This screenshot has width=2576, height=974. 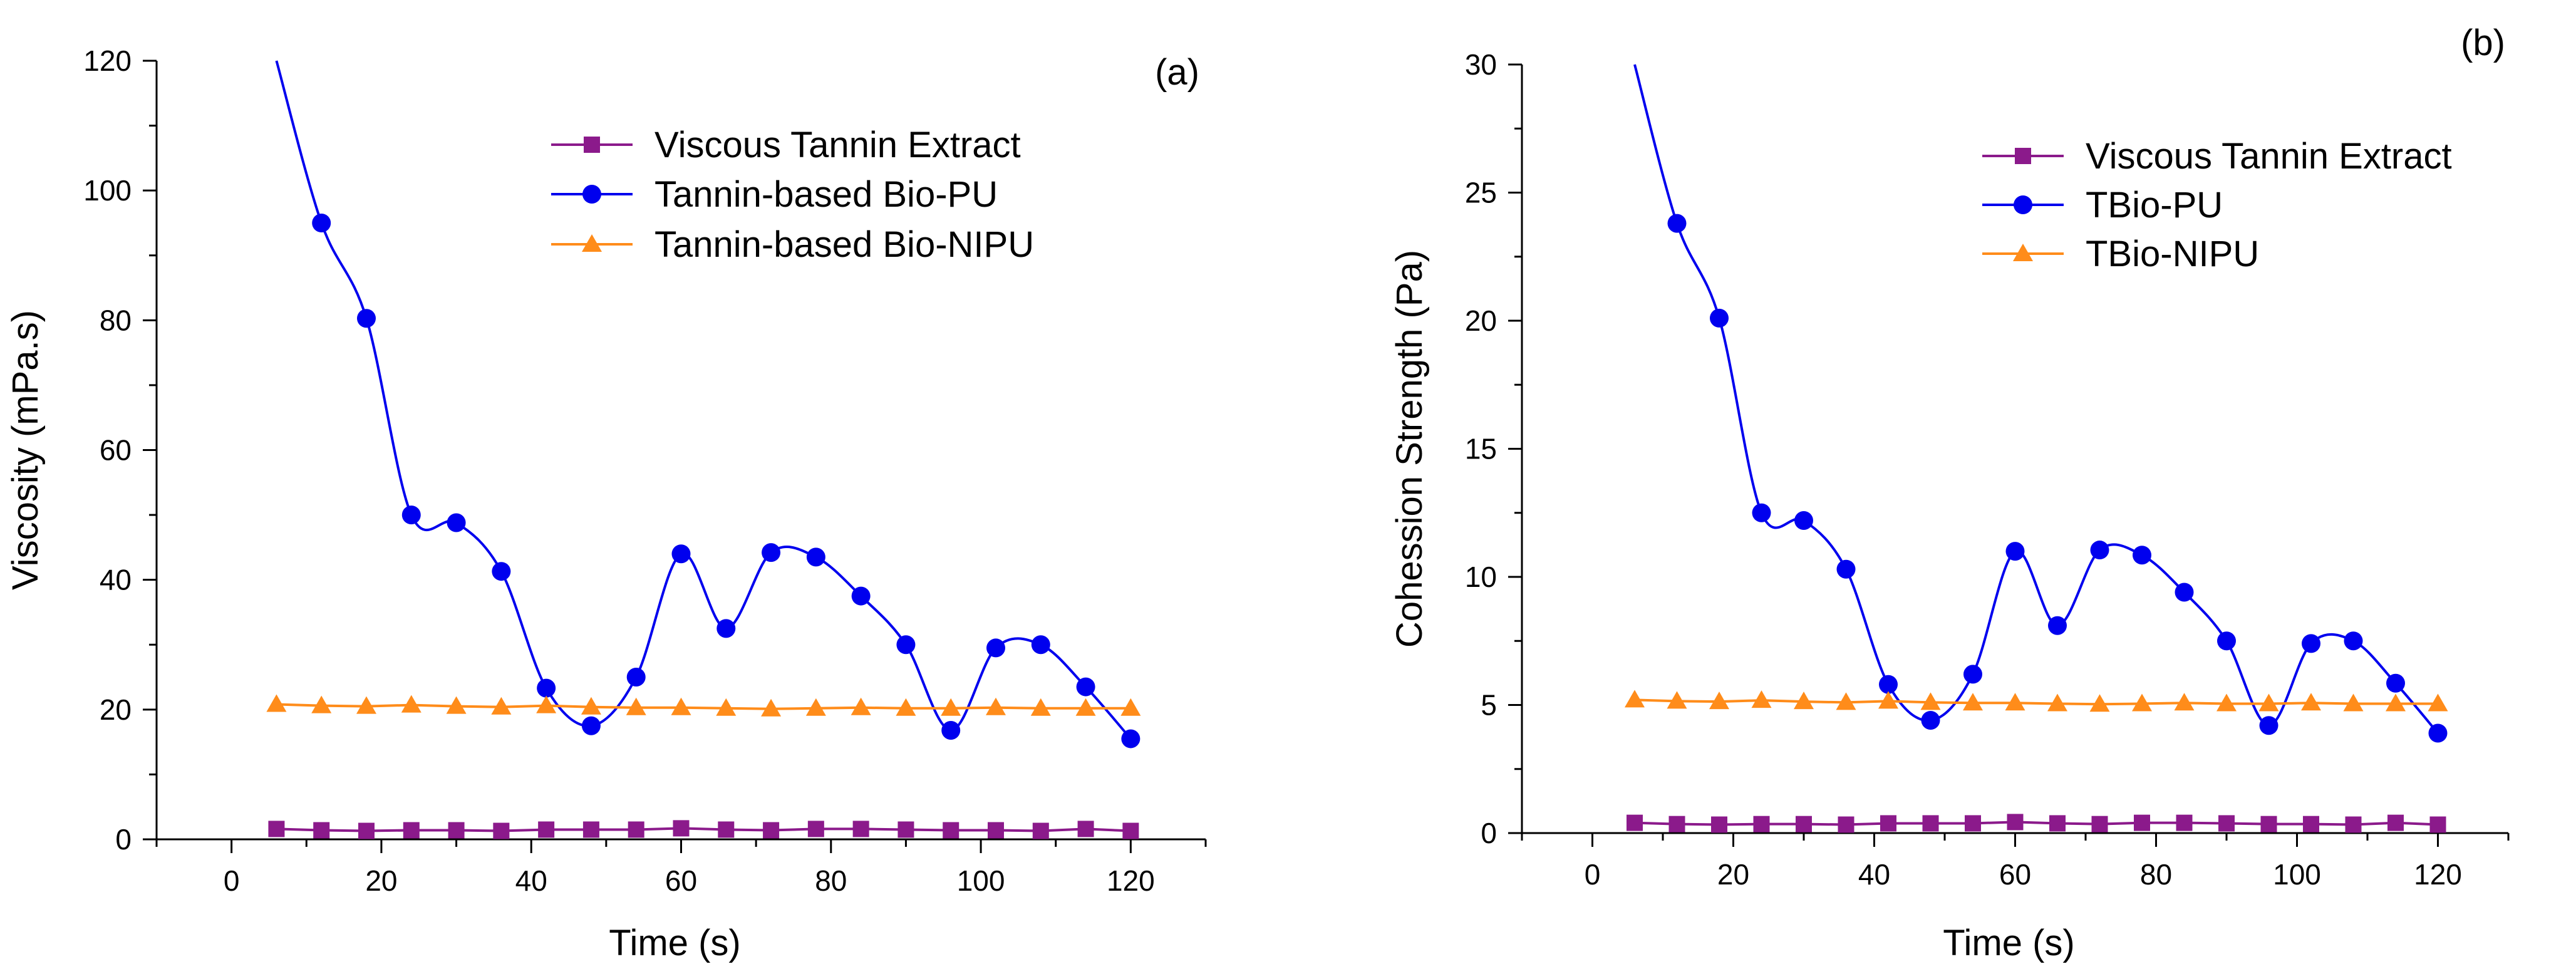 What do you see at coordinates (1489, 705) in the screenshot?
I see `y-tick-label: 5` at bounding box center [1489, 705].